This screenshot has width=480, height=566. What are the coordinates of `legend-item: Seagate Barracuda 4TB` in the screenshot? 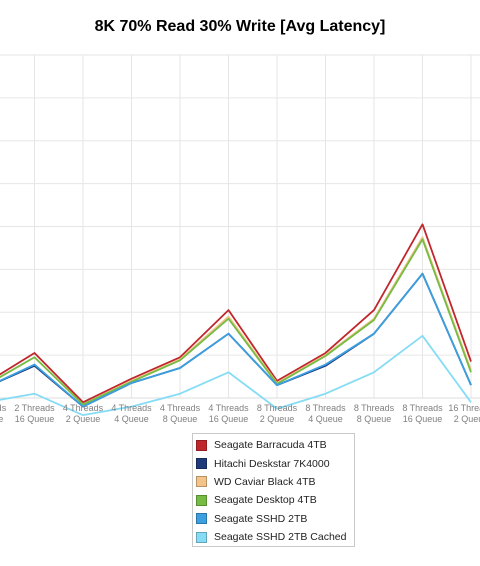 It's located at (275, 445).